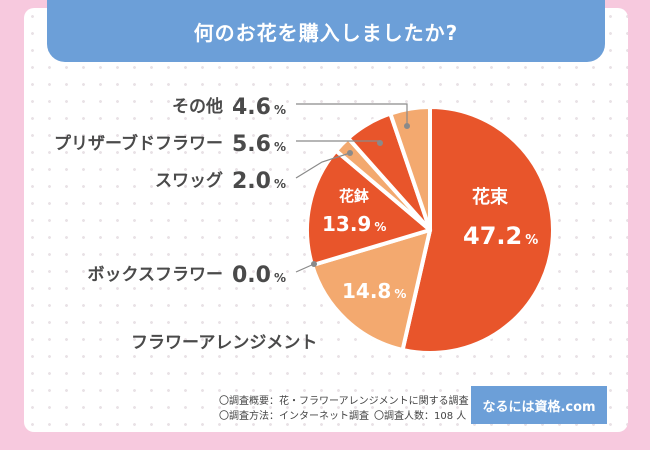 The height and width of the screenshot is (450, 650). What do you see at coordinates (259, 181) in the screenshot?
I see `legend-value-swag: 2.0%` at bounding box center [259, 181].